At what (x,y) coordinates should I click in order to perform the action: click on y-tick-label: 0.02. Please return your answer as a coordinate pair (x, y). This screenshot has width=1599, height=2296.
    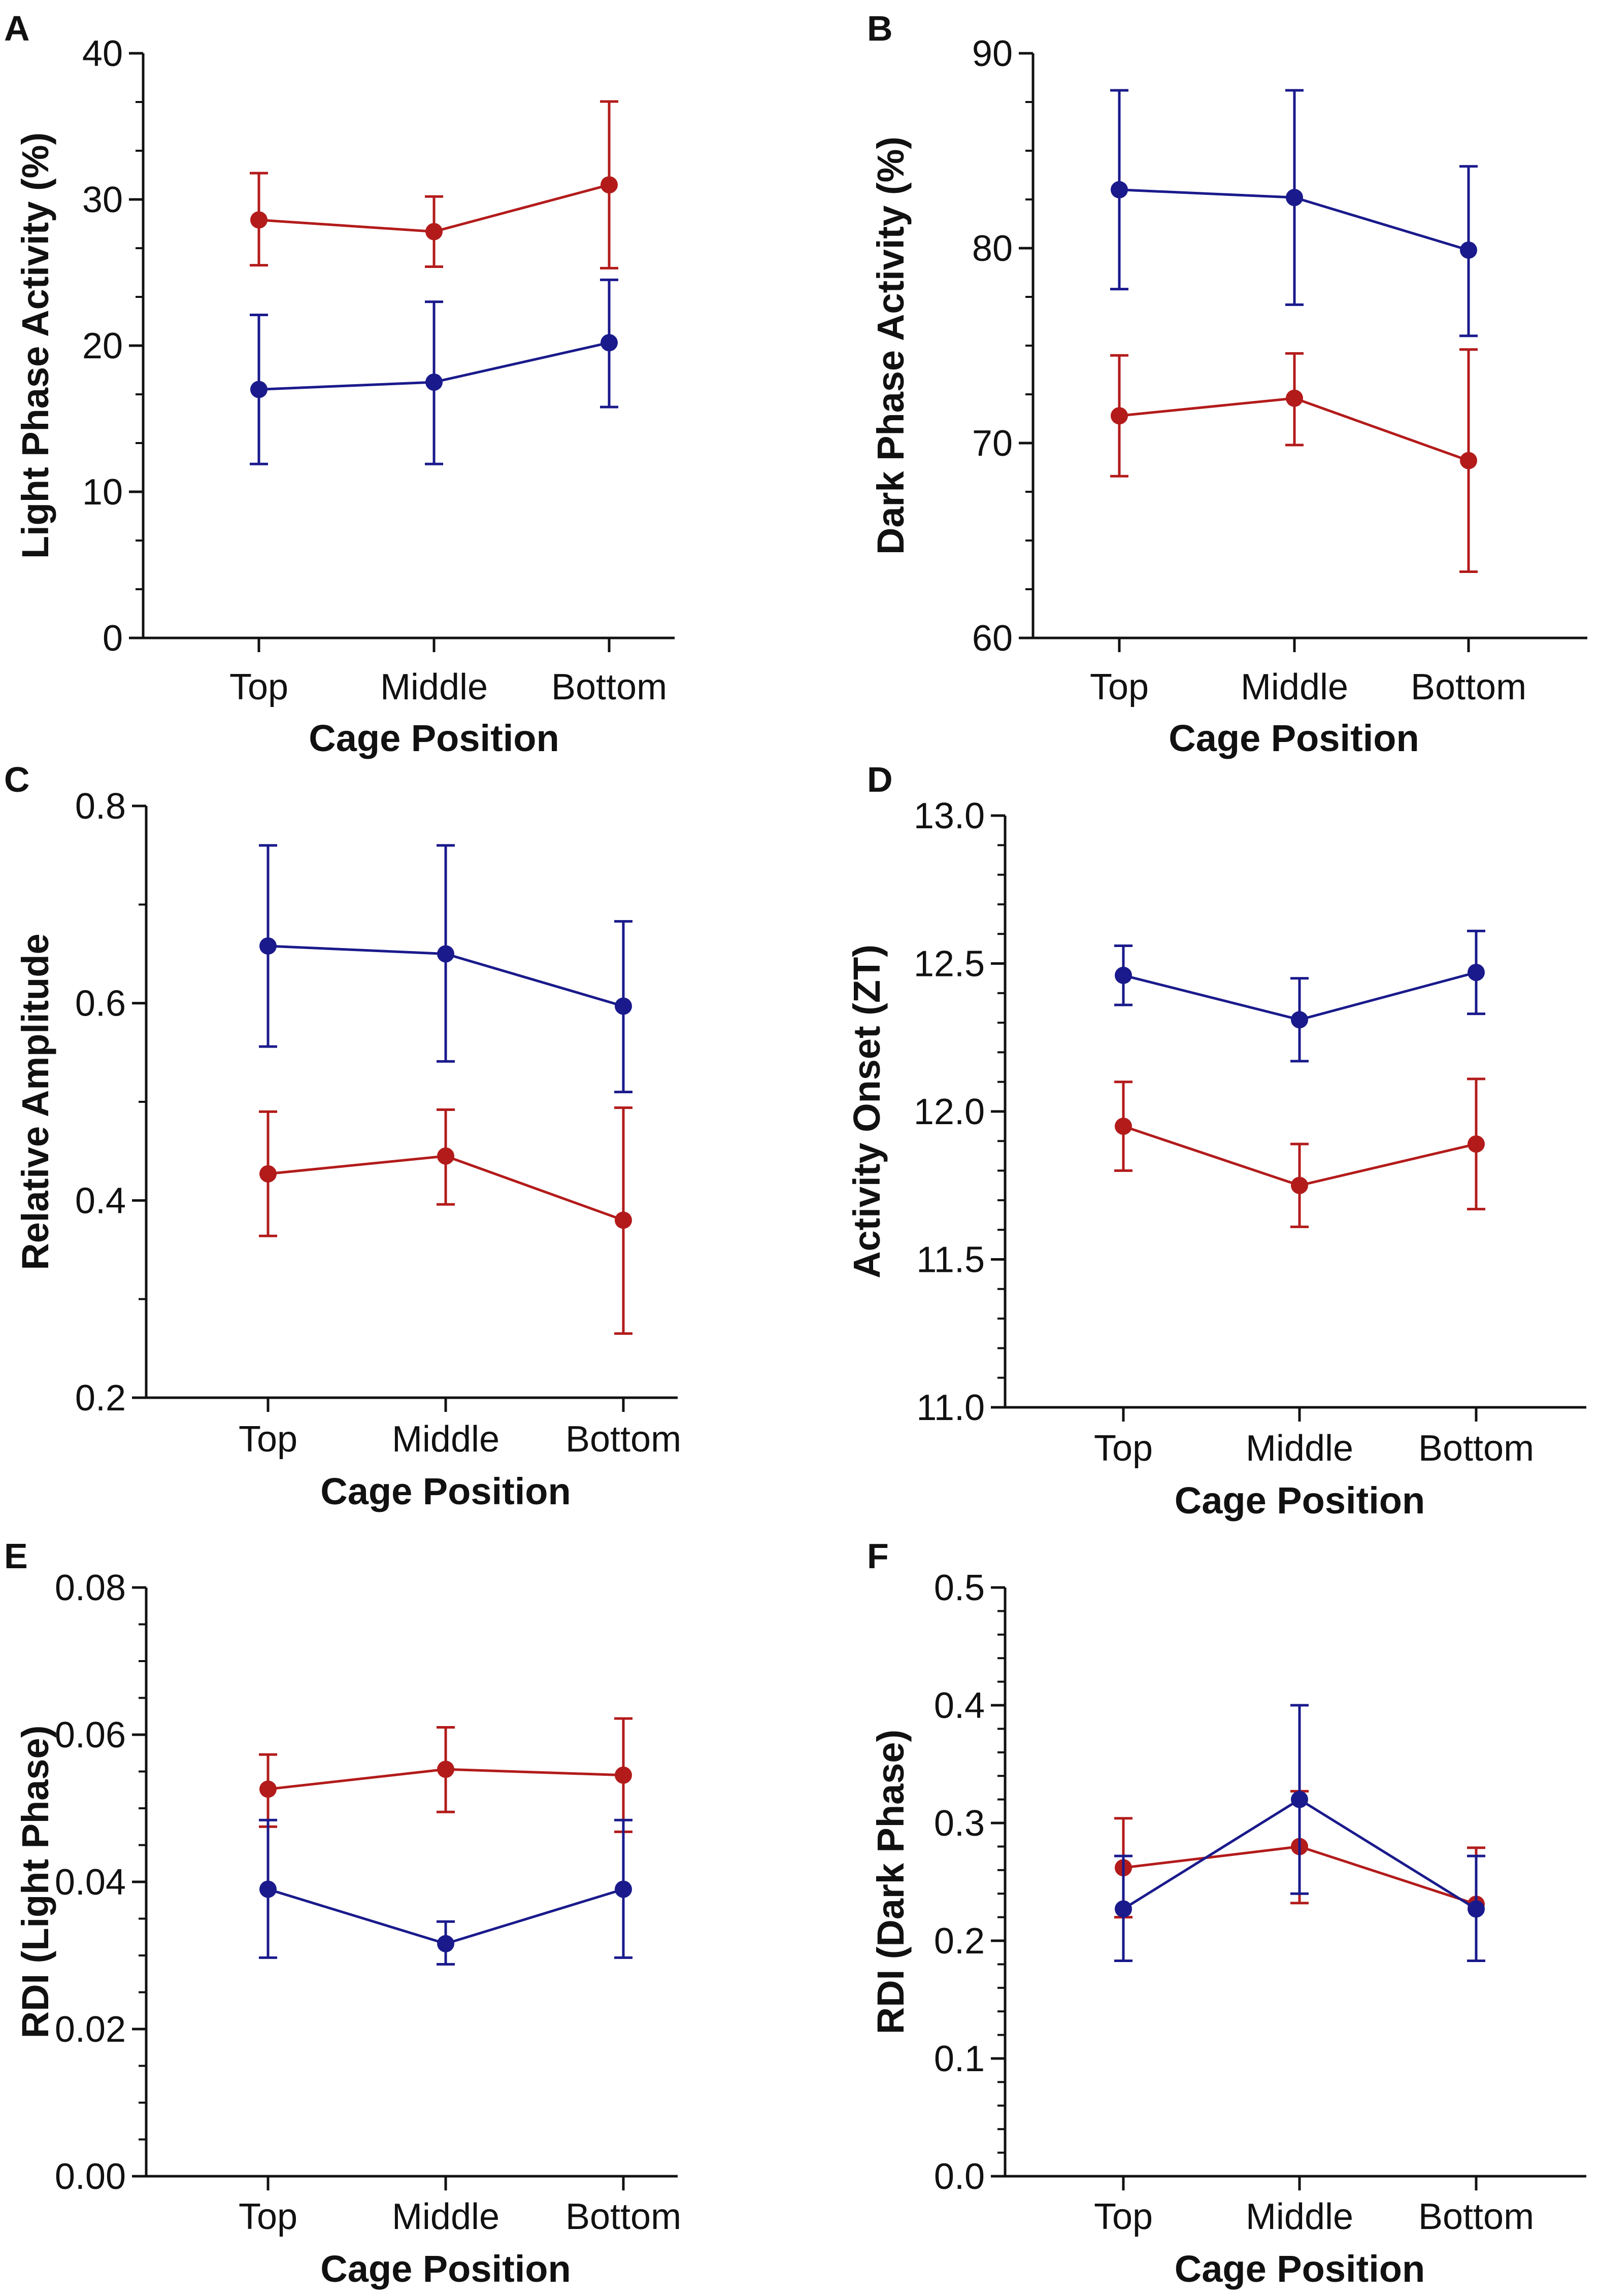
    Looking at the image, I should click on (90, 2029).